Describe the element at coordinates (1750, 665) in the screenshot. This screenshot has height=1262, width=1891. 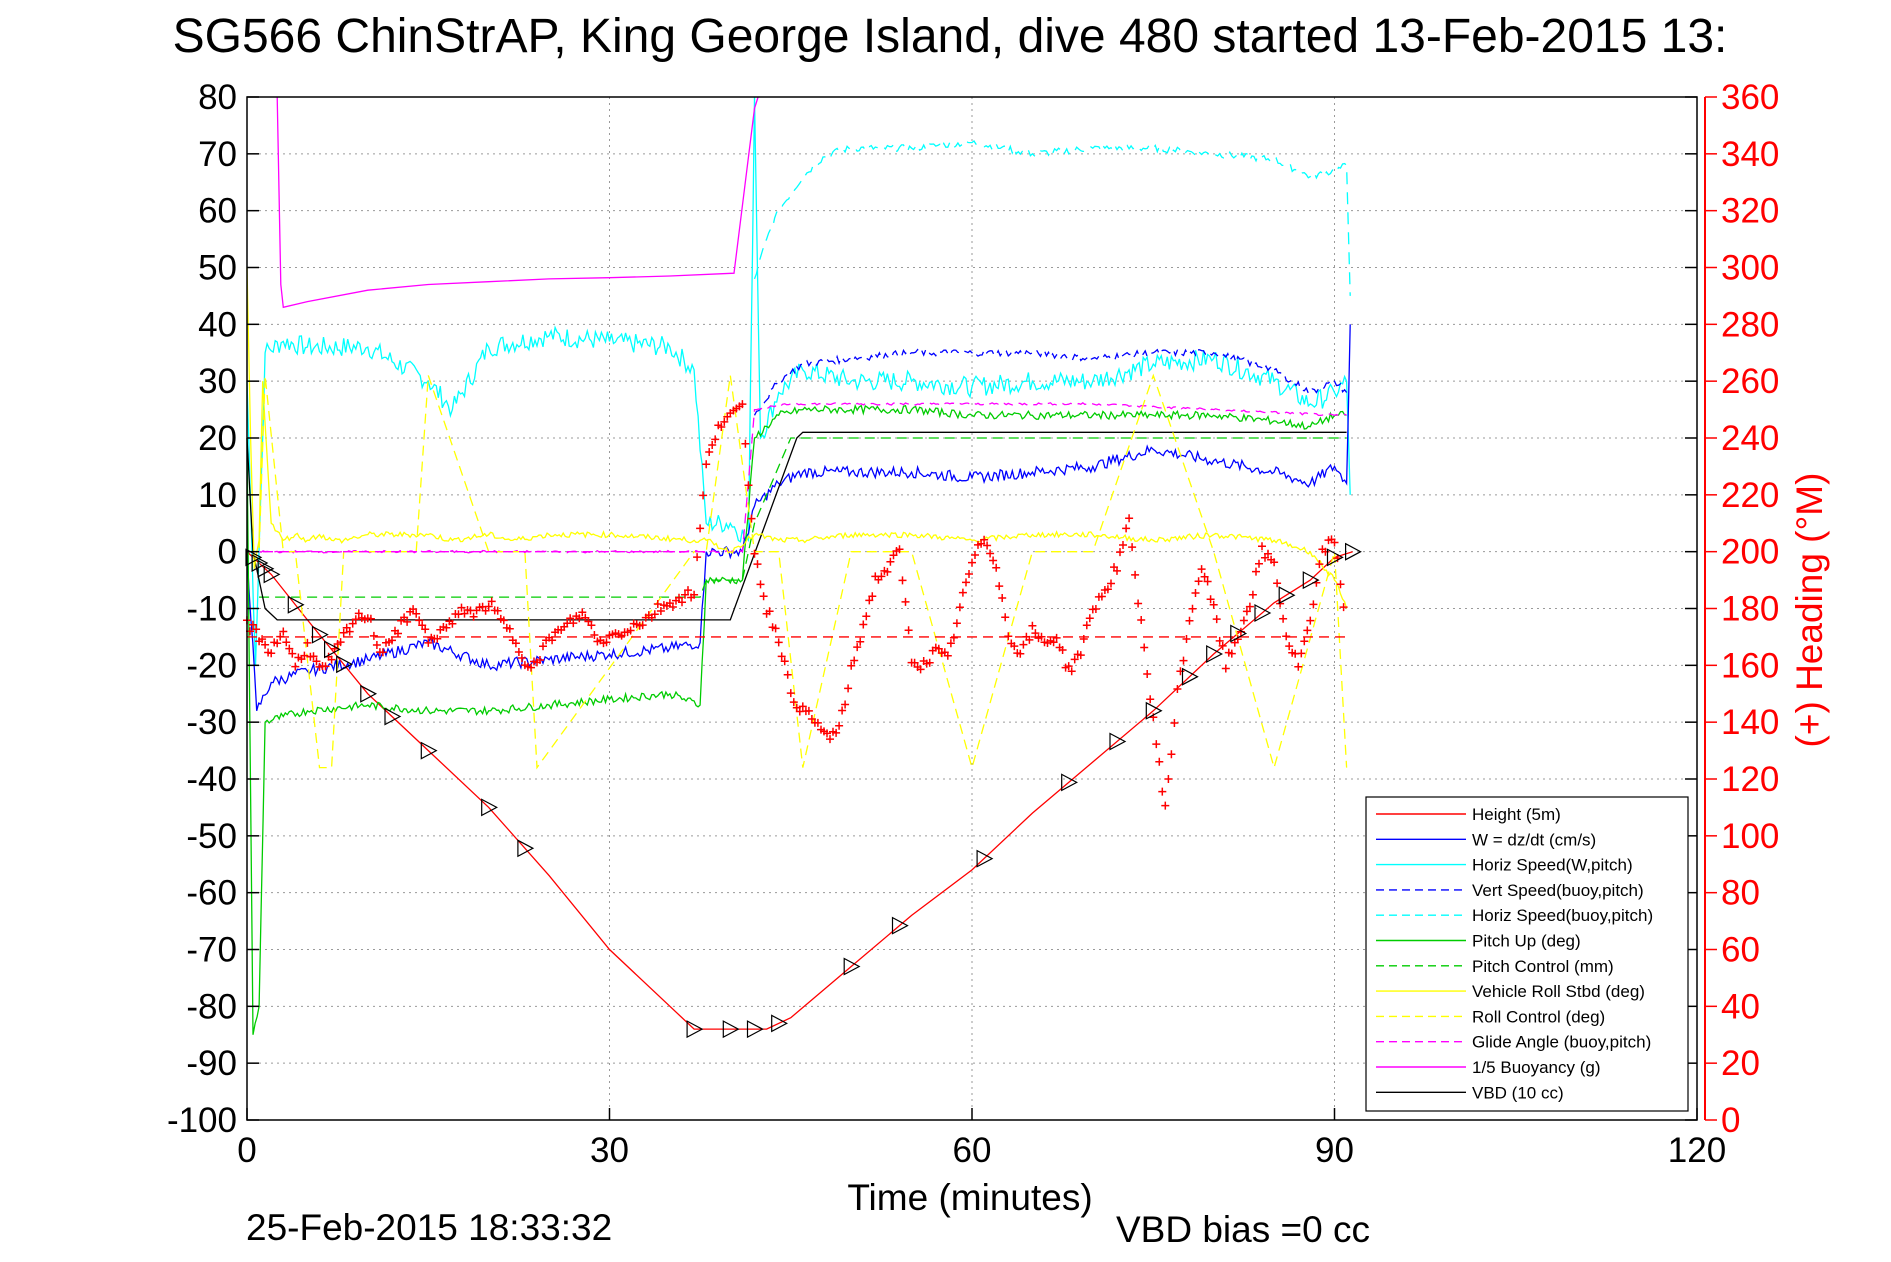
I see `right-tick-label: 160` at that location.